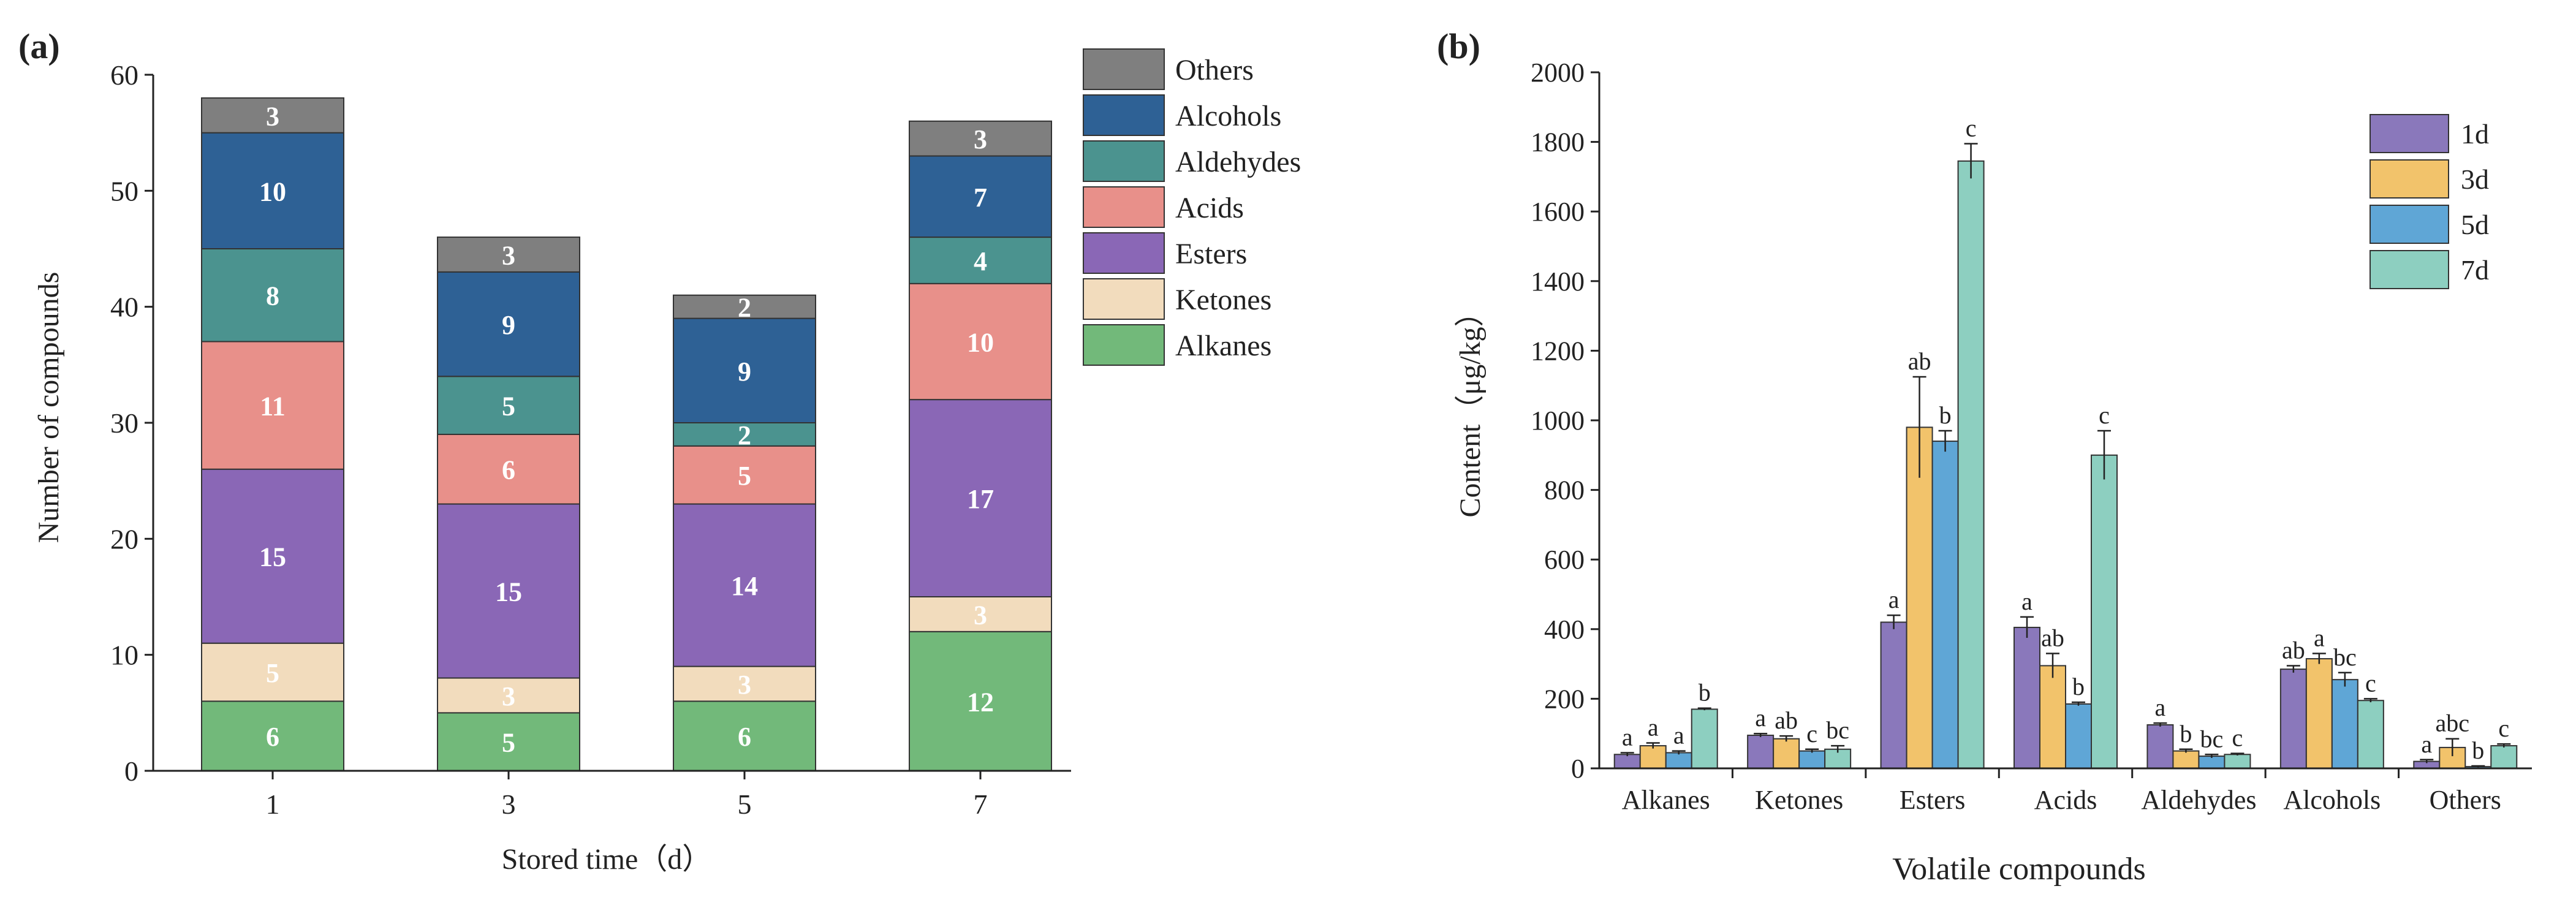 The height and width of the screenshot is (905, 2576). Describe the element at coordinates (508, 592) in the screenshot. I see `segment-value-label: 15` at that location.